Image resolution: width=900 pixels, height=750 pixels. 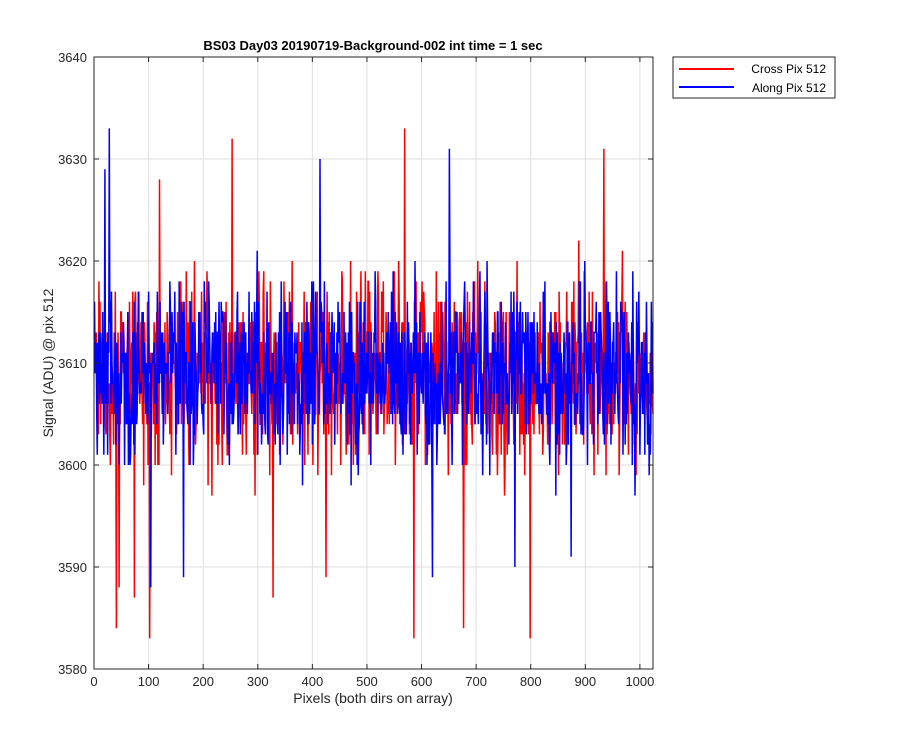 I want to click on x-tick-label: 700, so click(x=476, y=681).